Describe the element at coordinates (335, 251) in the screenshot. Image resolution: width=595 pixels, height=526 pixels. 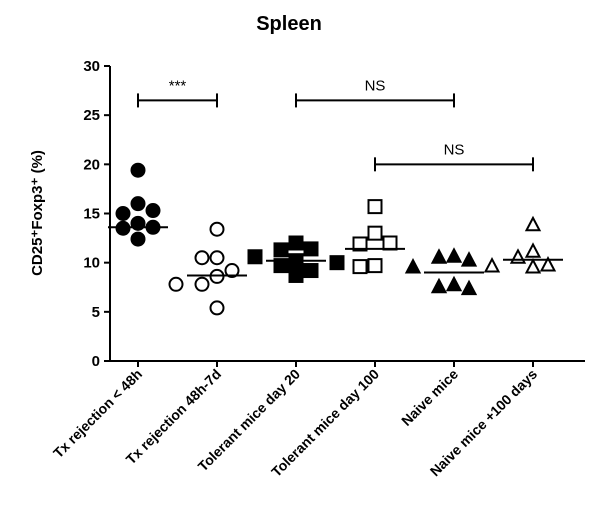
I see `median-lines` at that location.